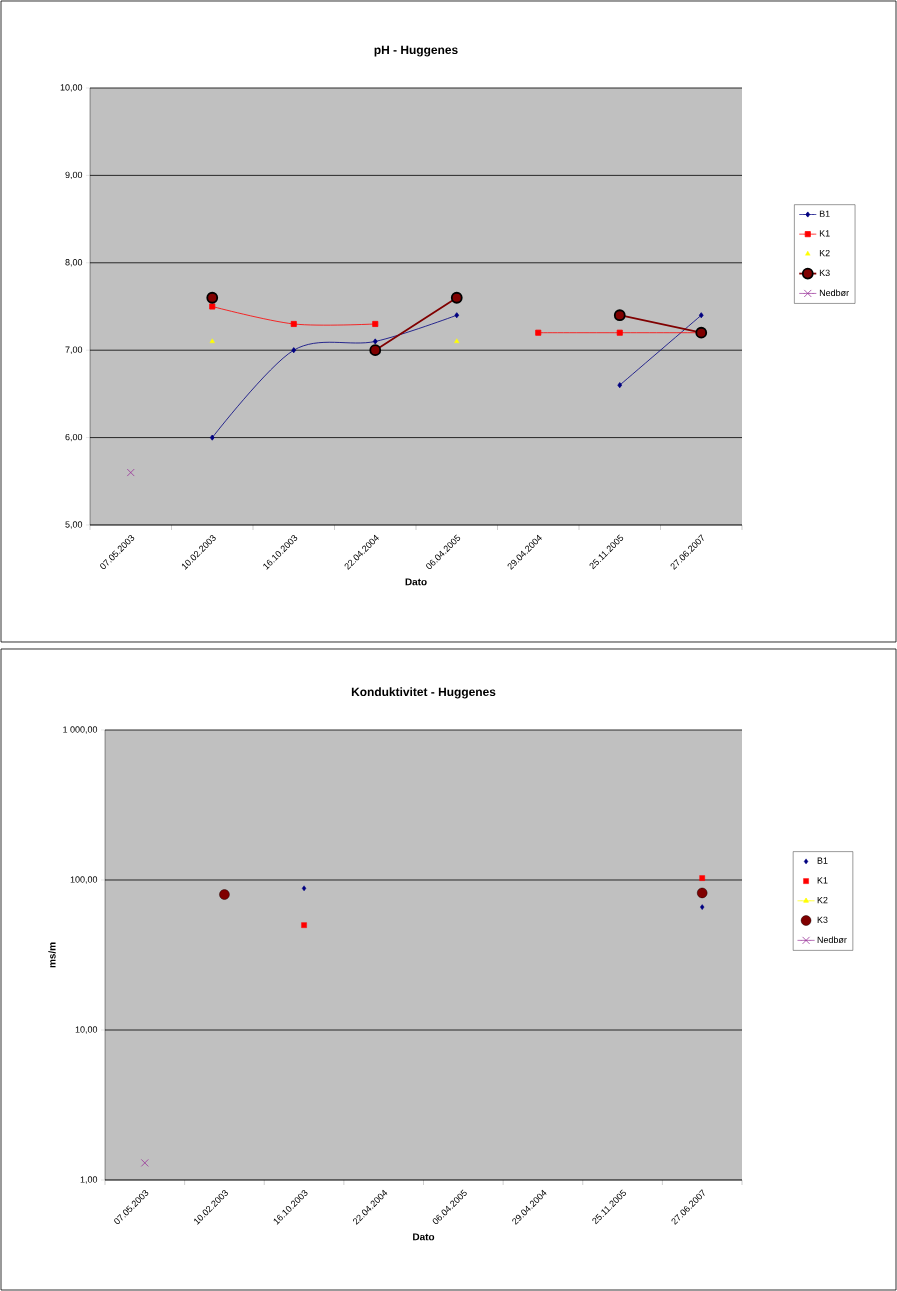  What do you see at coordinates (89, 1180) in the screenshot?
I see `y-tick-label: 1,00` at bounding box center [89, 1180].